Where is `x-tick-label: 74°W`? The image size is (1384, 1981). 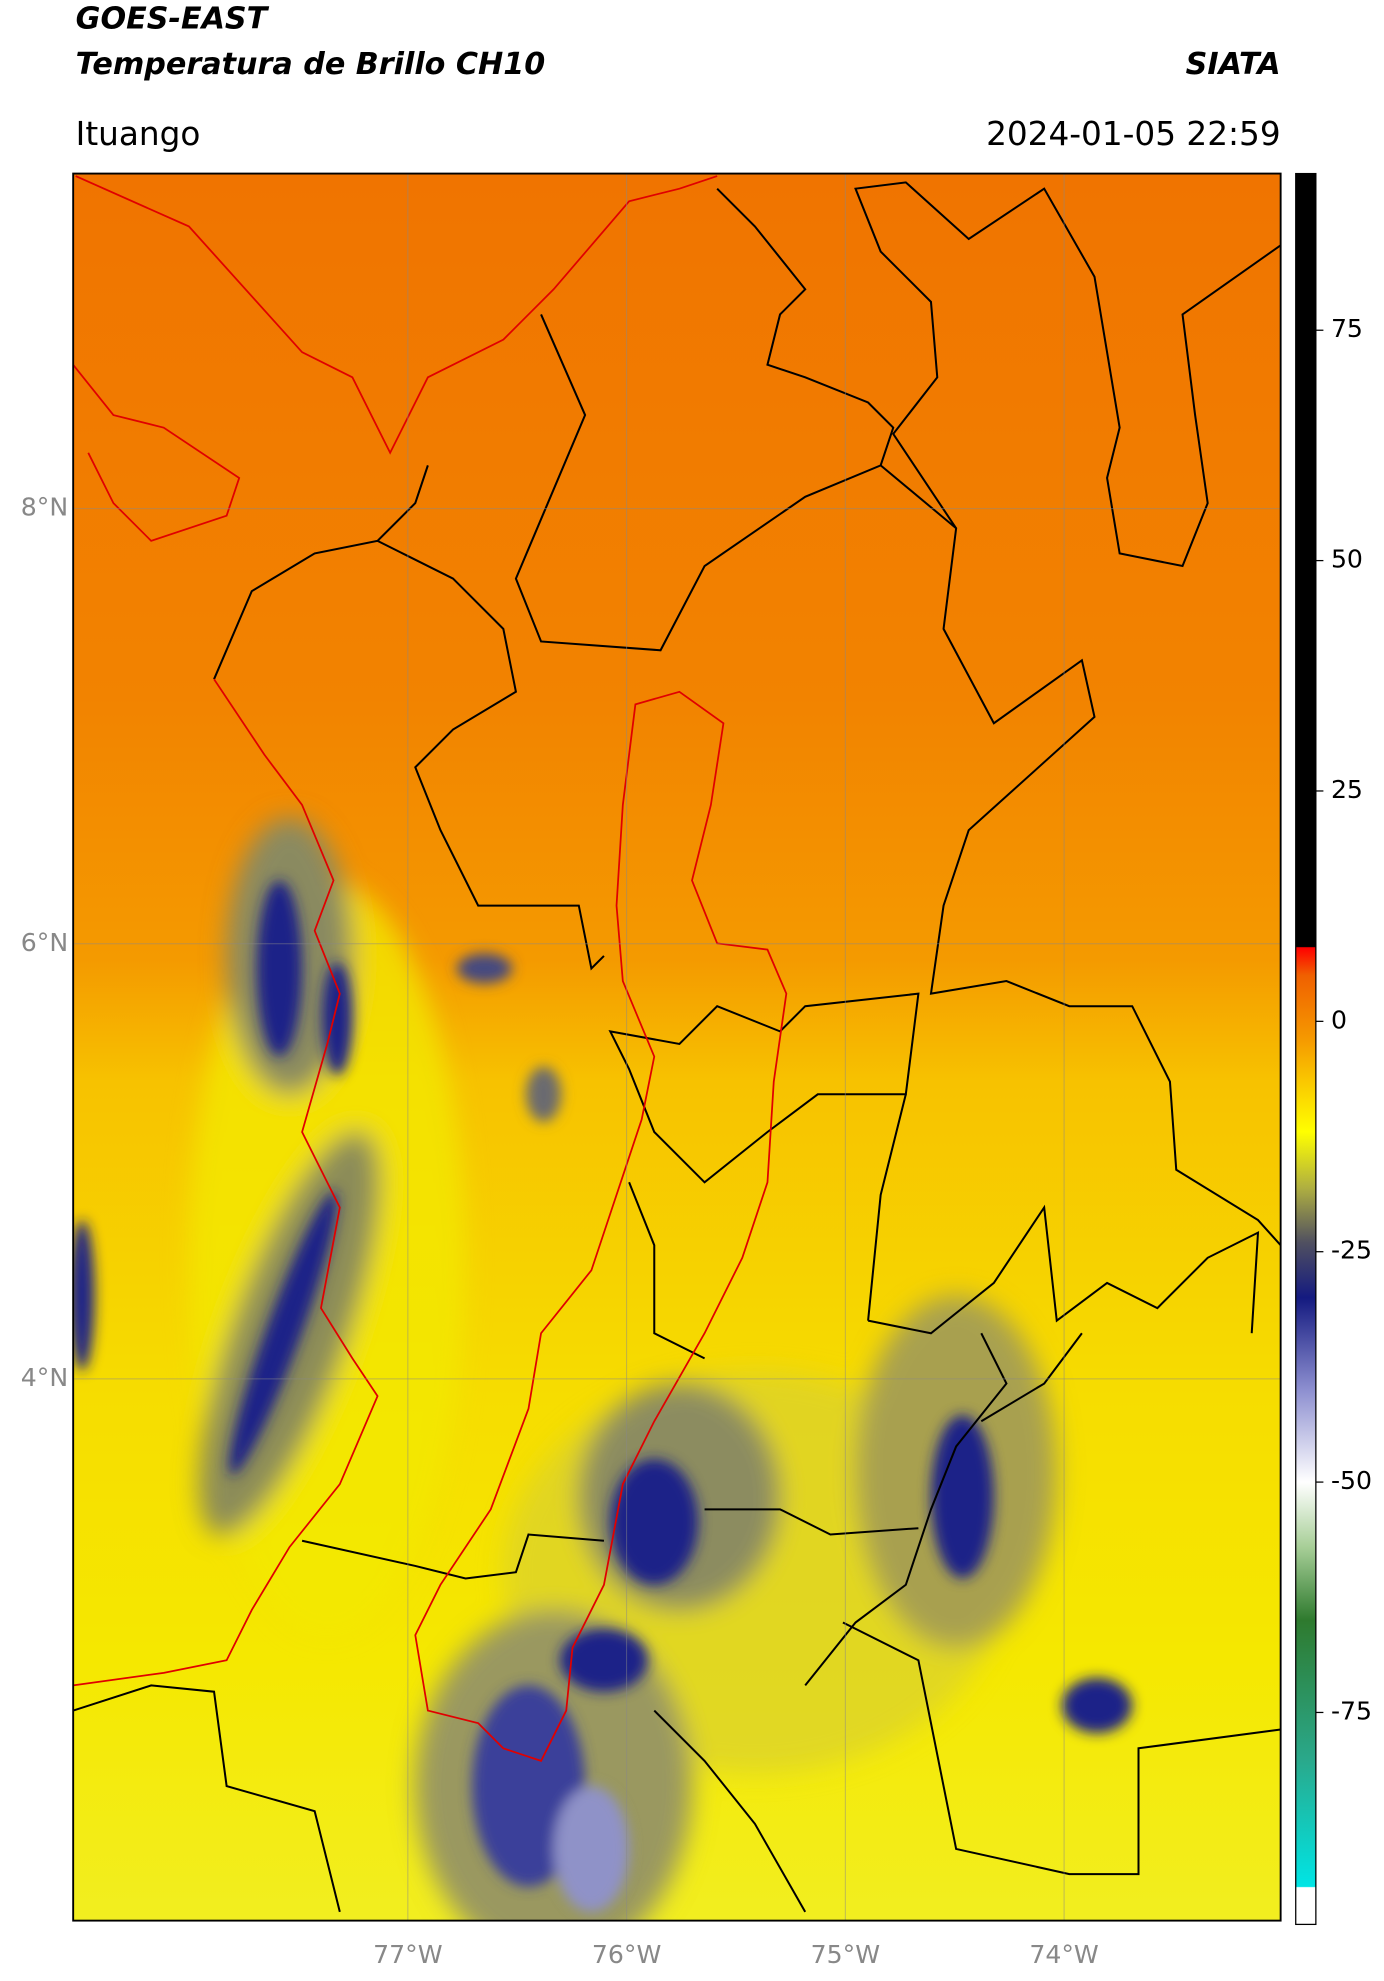
x-tick-label: 74°W is located at coordinates (1064, 1954).